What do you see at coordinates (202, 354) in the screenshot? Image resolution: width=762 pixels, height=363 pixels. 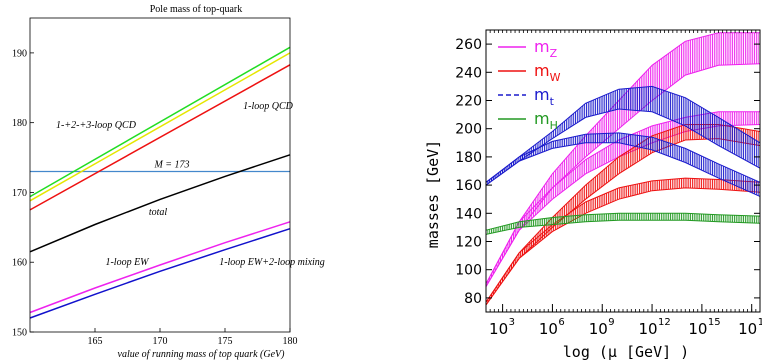 I see `left-chart-xlabel: value of running mass of top quark (GeV)` at bounding box center [202, 354].